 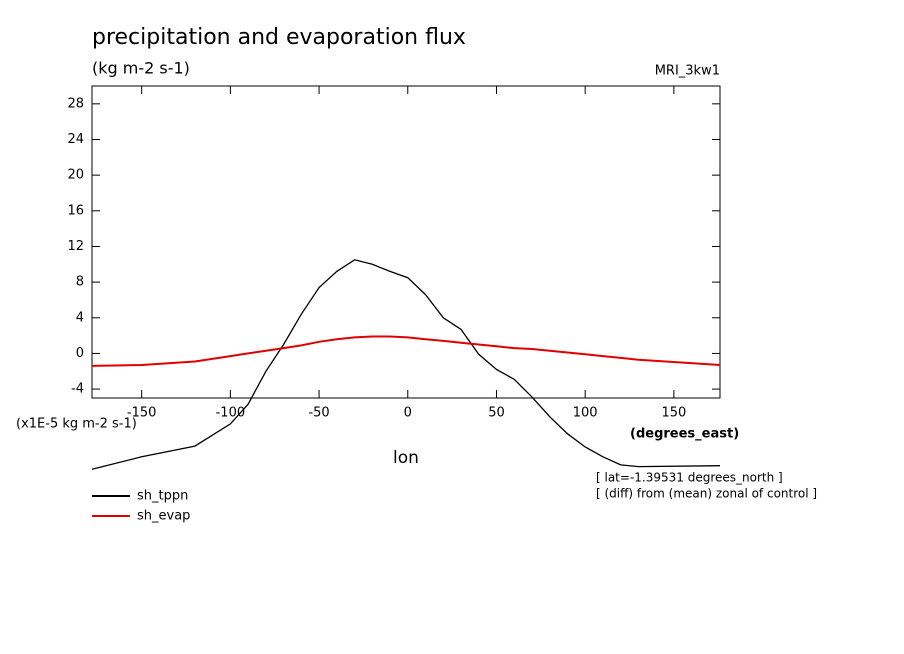 I want to click on y-tick-label: 24, so click(x=75, y=139).